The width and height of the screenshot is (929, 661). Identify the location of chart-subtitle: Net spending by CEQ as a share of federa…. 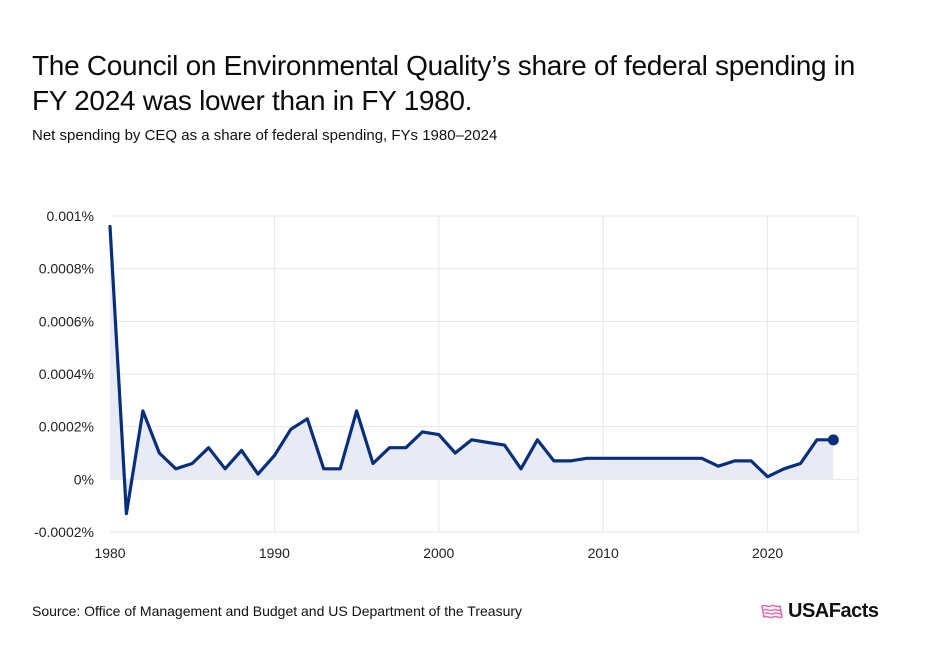
(265, 135).